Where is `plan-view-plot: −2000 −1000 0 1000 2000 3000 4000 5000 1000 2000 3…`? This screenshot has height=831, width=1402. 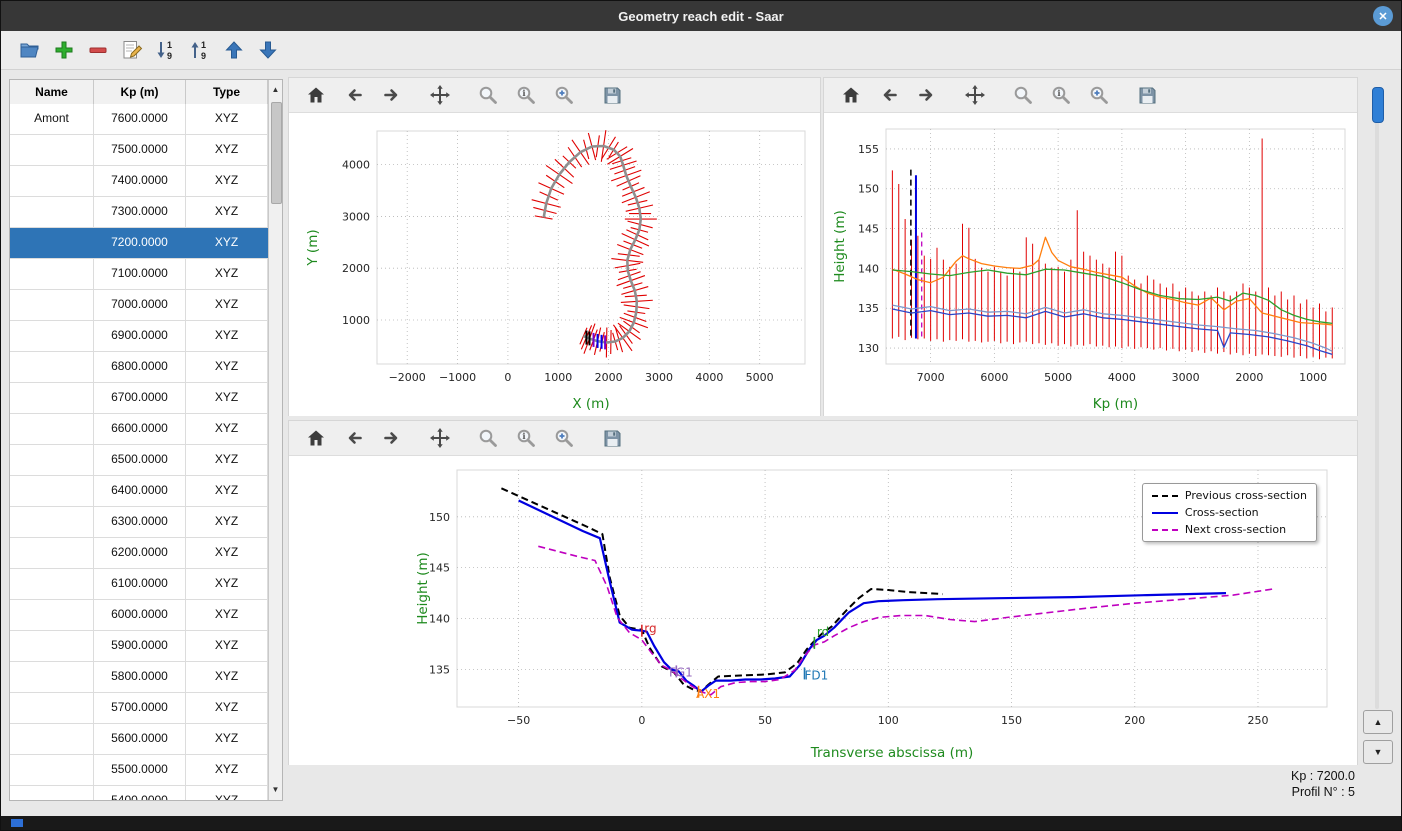
plan-view-plot: −2000 −1000 0 1000 2000 3000 4000 5000 1000 2000 3… is located at coordinates (554, 264).